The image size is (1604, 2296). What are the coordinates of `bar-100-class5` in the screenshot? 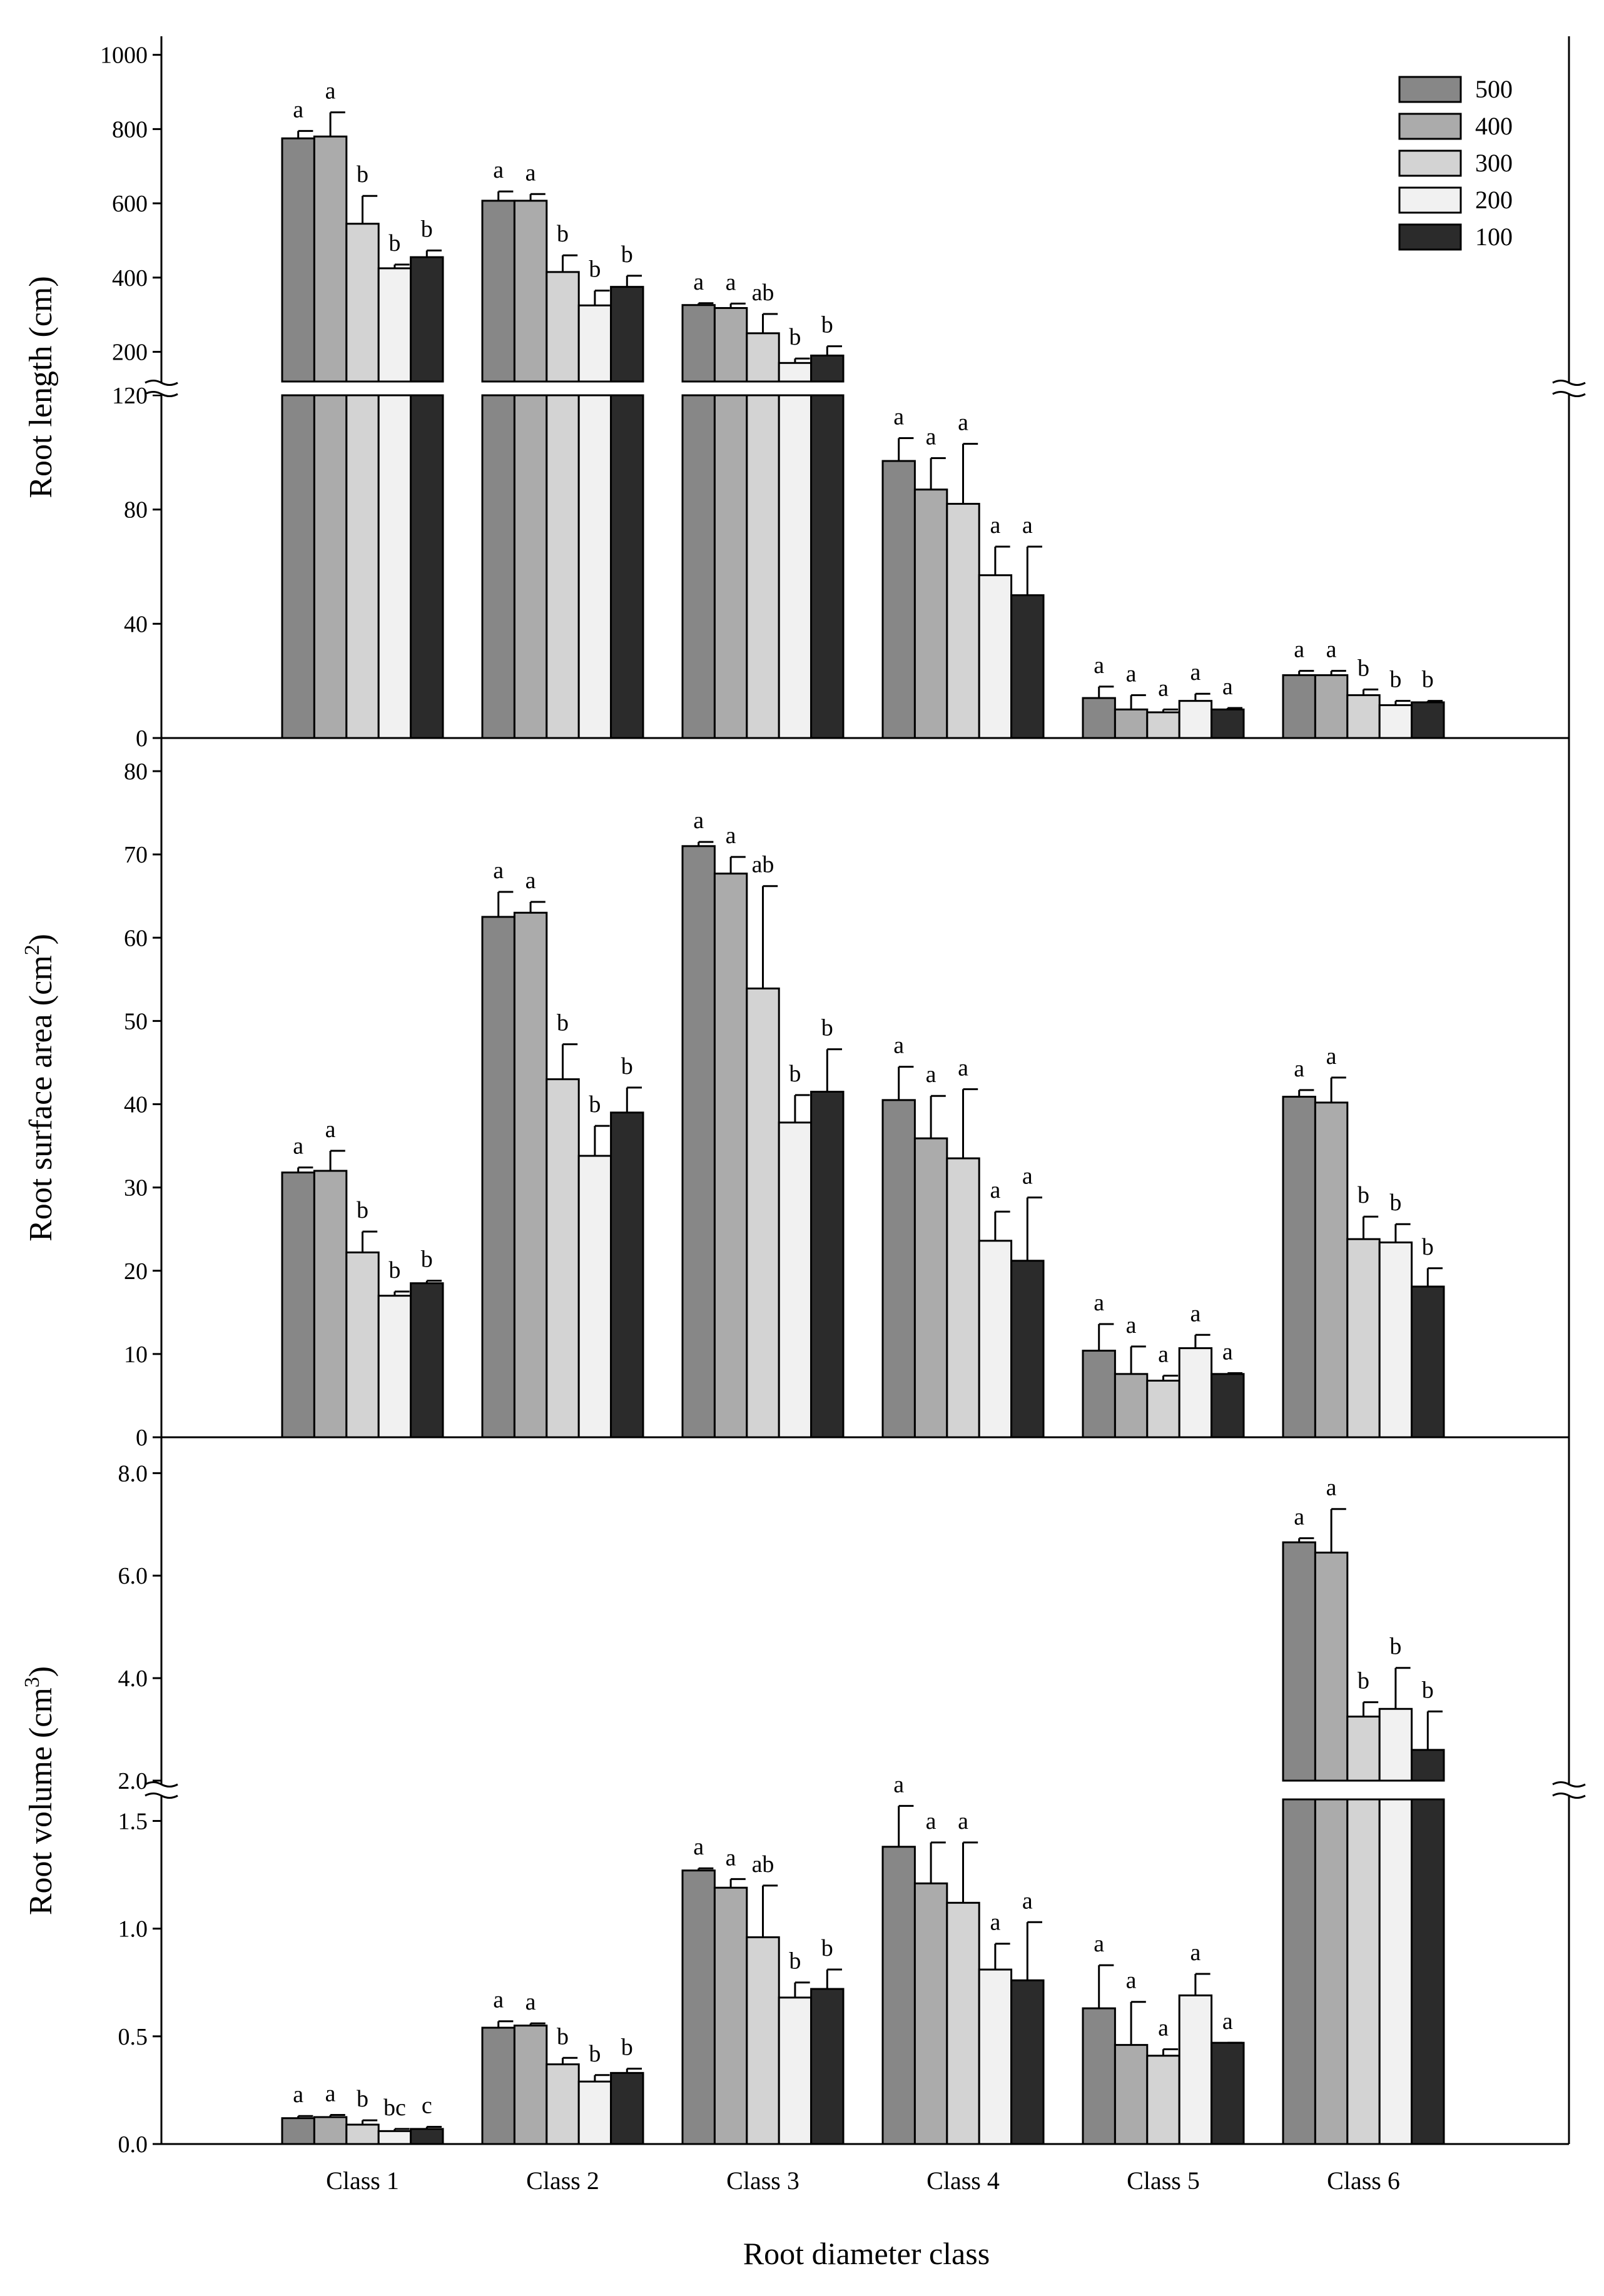 It's located at (1228, 723).